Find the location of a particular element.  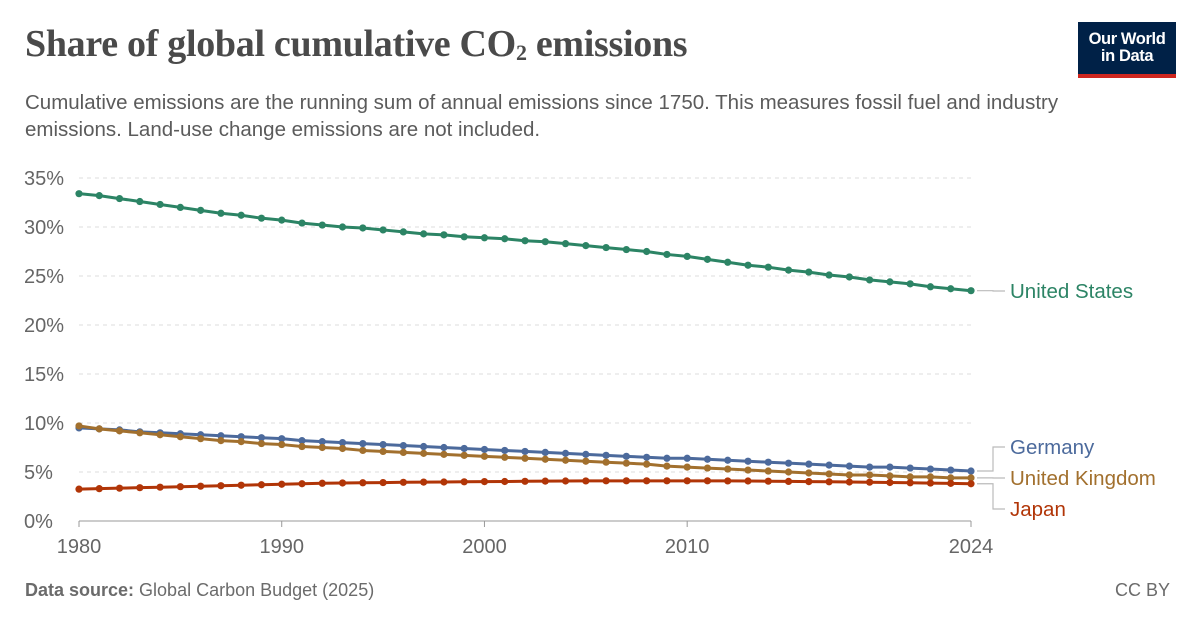

title-subscript: 2 is located at coordinates (521, 52).